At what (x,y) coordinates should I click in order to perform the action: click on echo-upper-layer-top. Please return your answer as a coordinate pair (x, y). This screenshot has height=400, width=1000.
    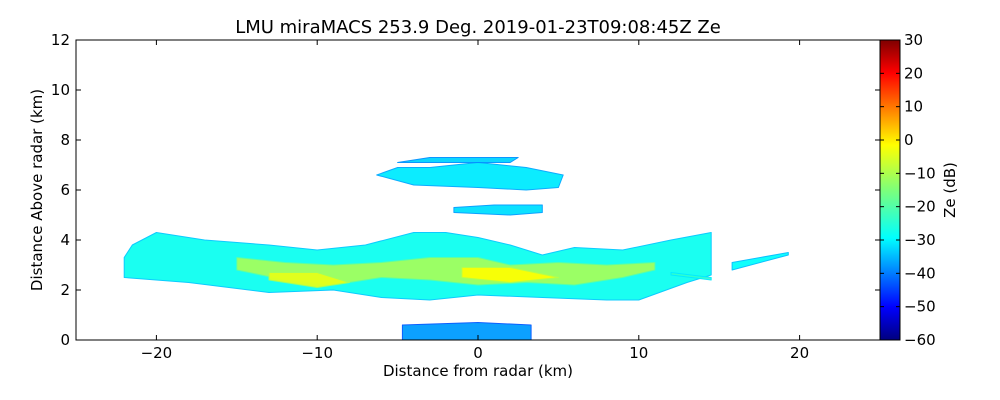
    Looking at the image, I should click on (458, 160).